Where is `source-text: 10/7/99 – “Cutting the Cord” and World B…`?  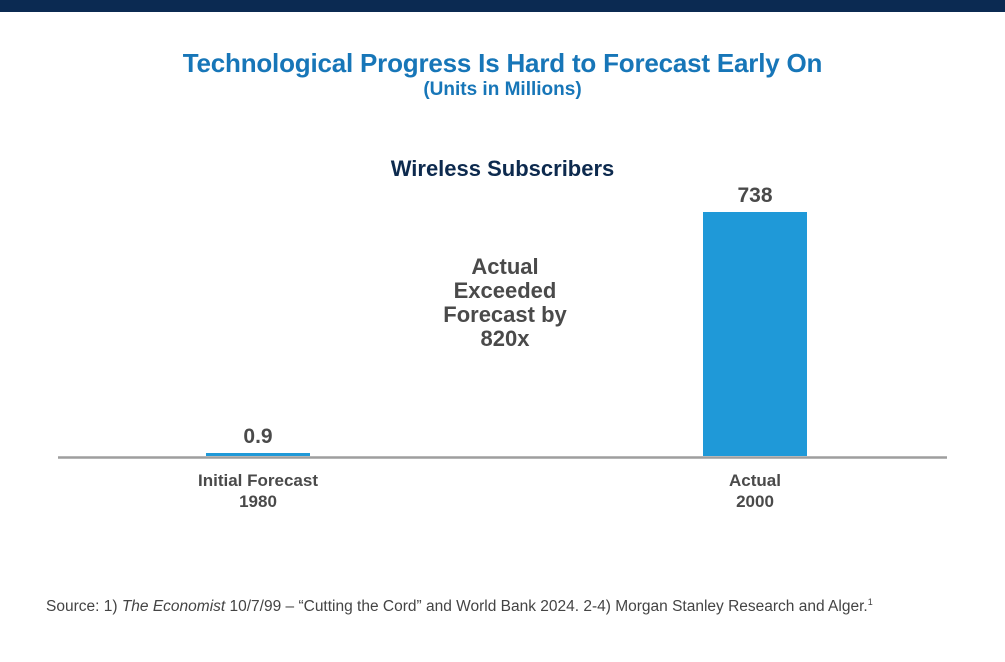 source-text: 10/7/99 – “Cutting the Cord” and World B… is located at coordinates (546, 607).